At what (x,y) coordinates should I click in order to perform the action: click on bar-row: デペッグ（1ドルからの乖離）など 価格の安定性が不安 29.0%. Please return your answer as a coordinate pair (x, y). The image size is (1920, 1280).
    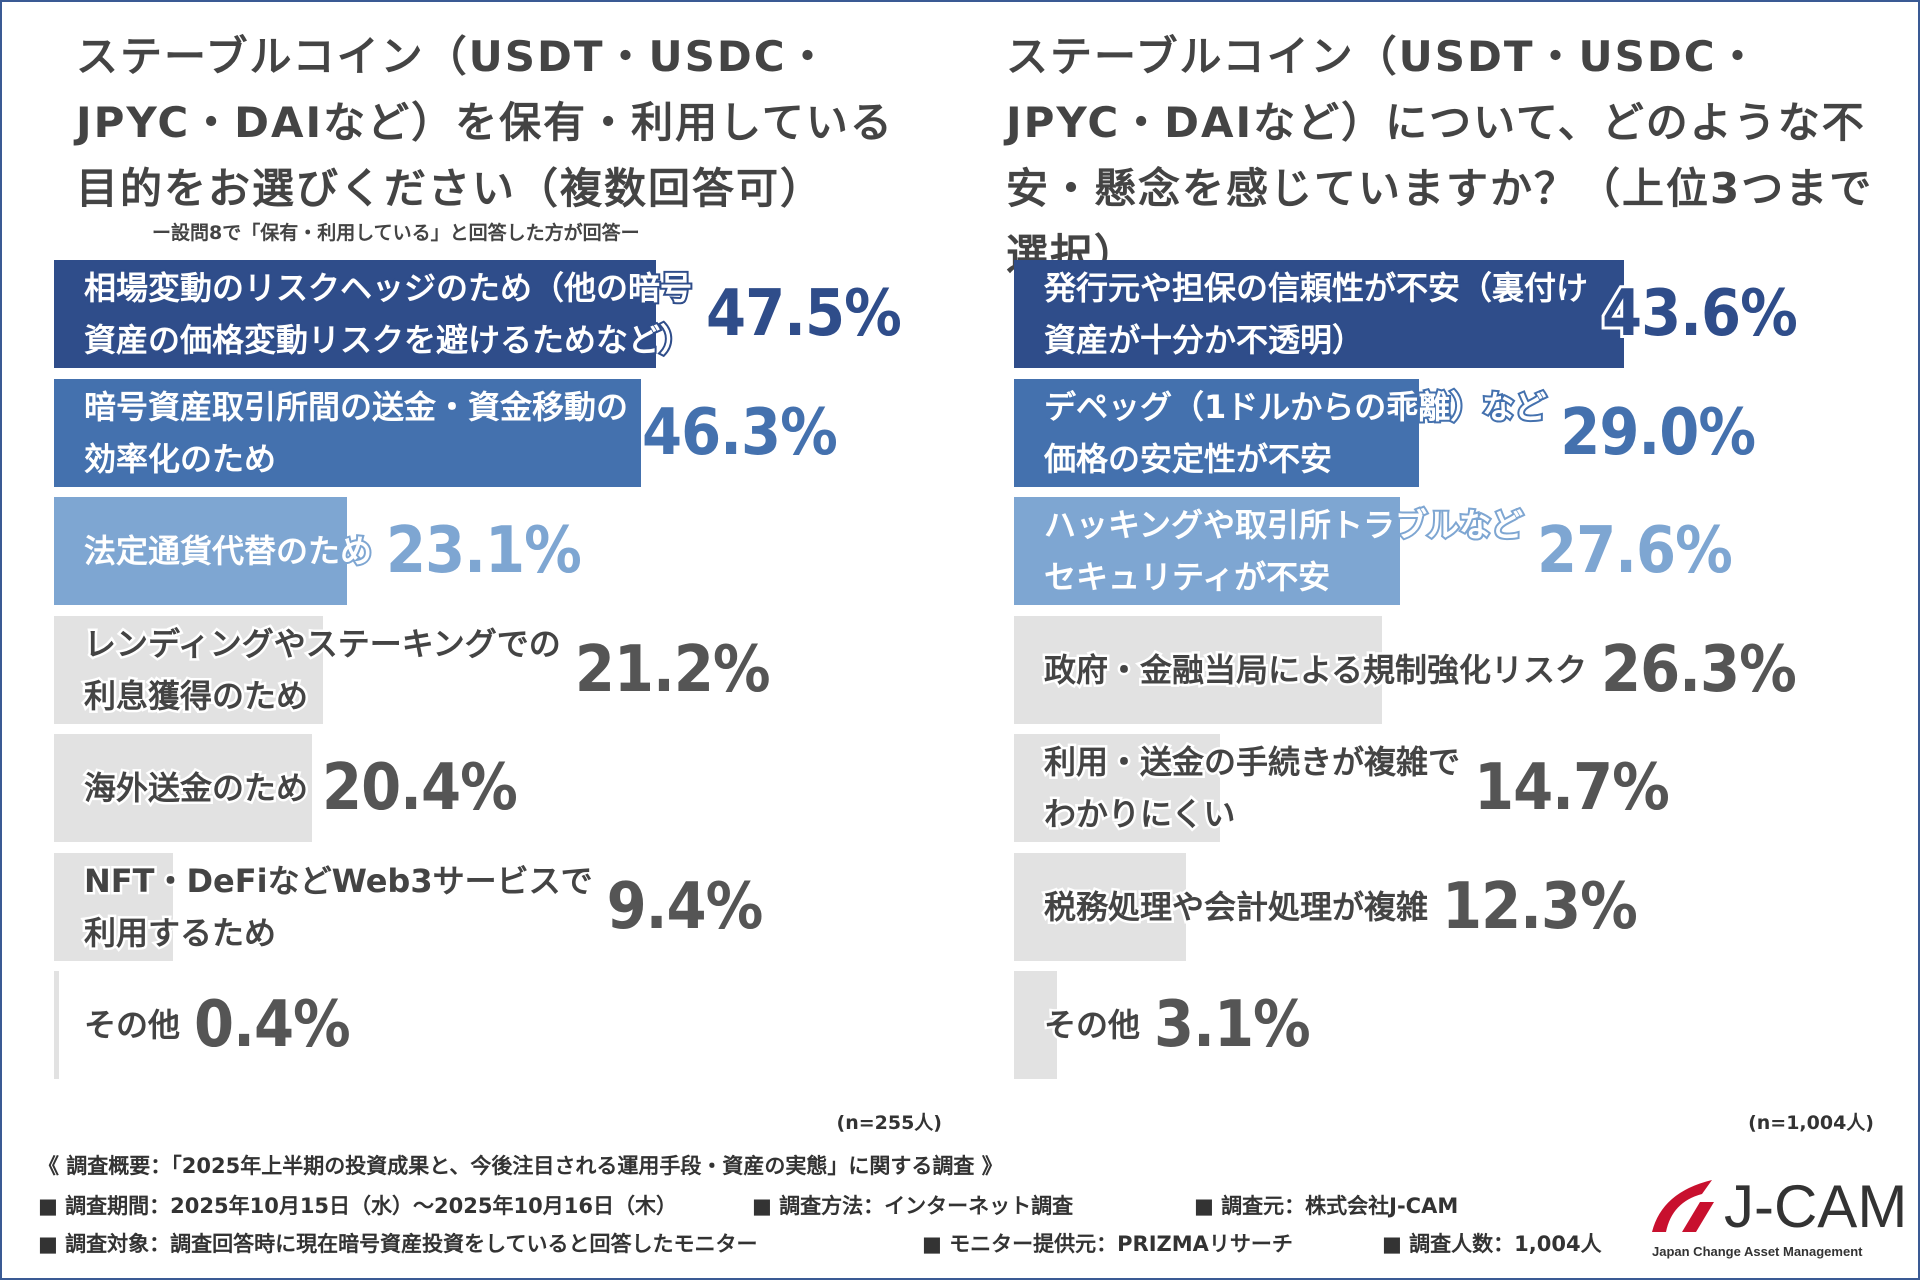
    Looking at the image, I should click on (1400, 433).